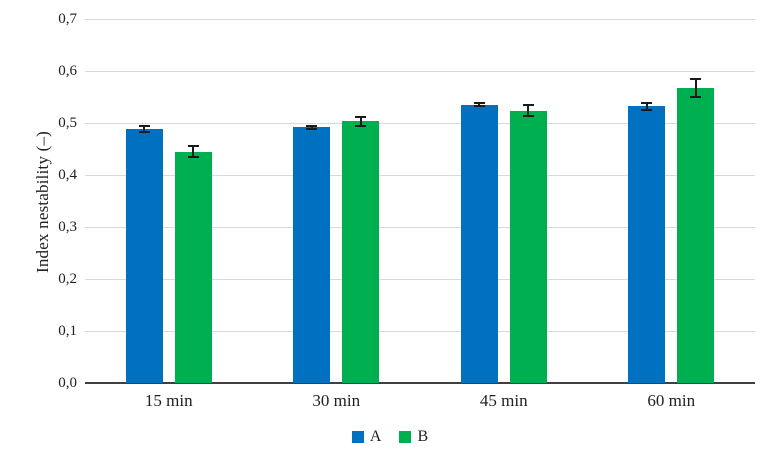 The width and height of the screenshot is (780, 457). I want to click on x-axis-line, so click(420, 383).